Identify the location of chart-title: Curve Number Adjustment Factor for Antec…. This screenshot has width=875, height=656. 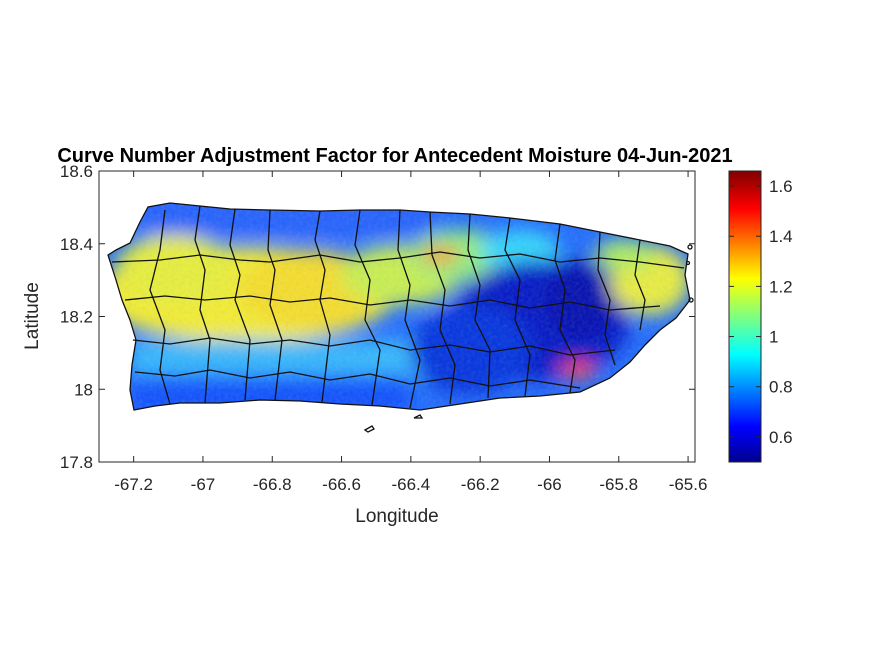
(394, 156).